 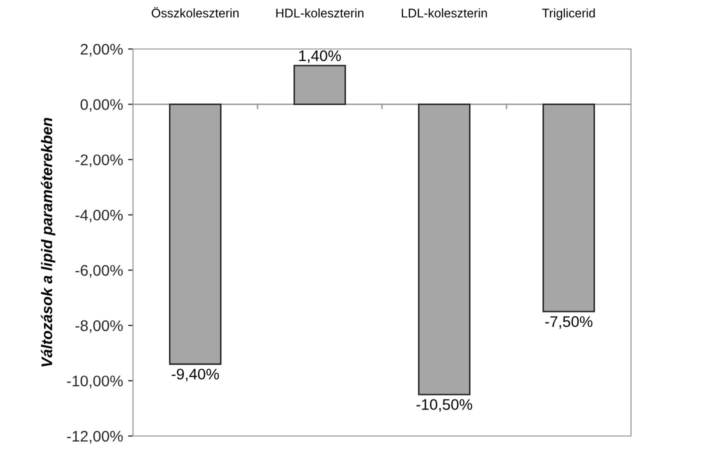 I want to click on y-axis-title: Változások a lipid paraméterekben, so click(x=48, y=242).